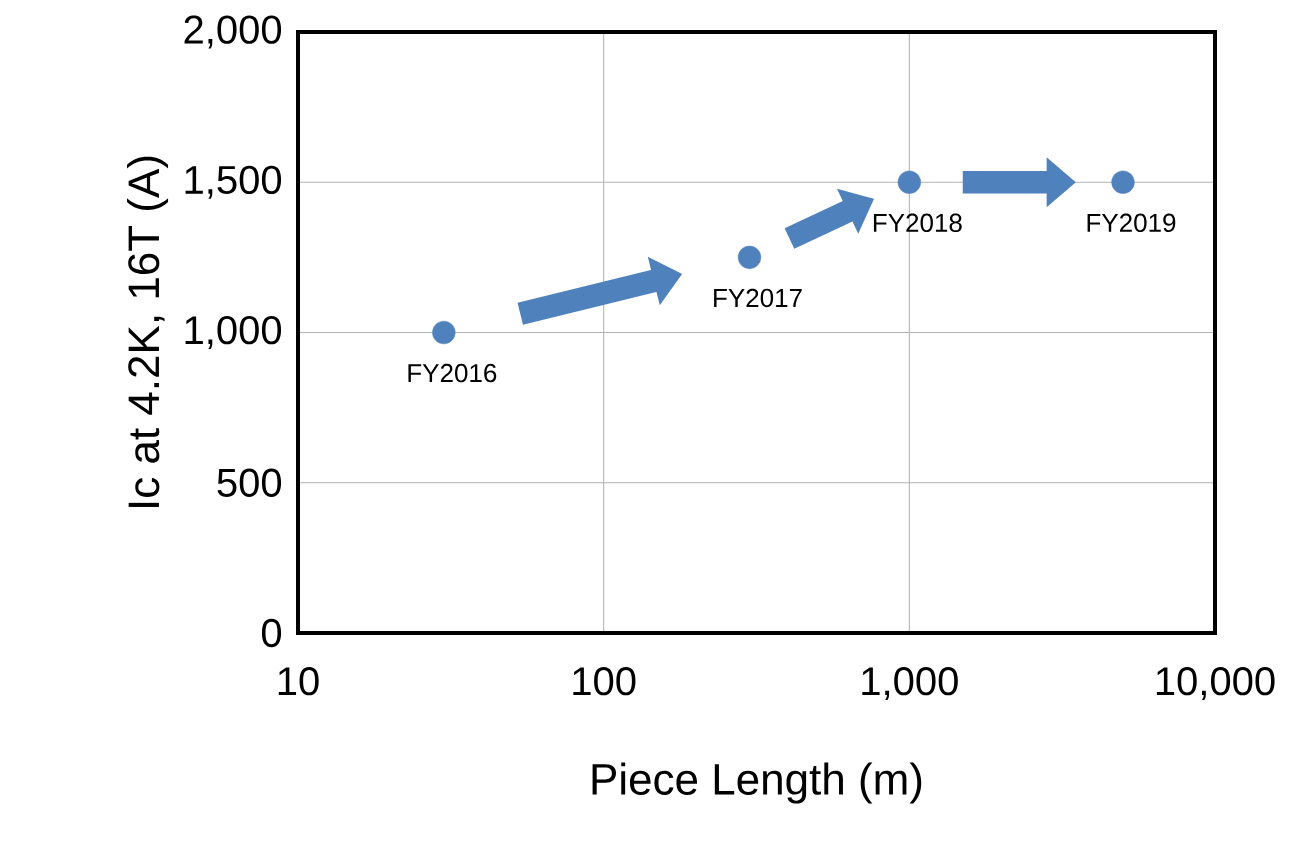  I want to click on y-axis-title: Ic at 4.2K, 16T (A), so click(148, 331).